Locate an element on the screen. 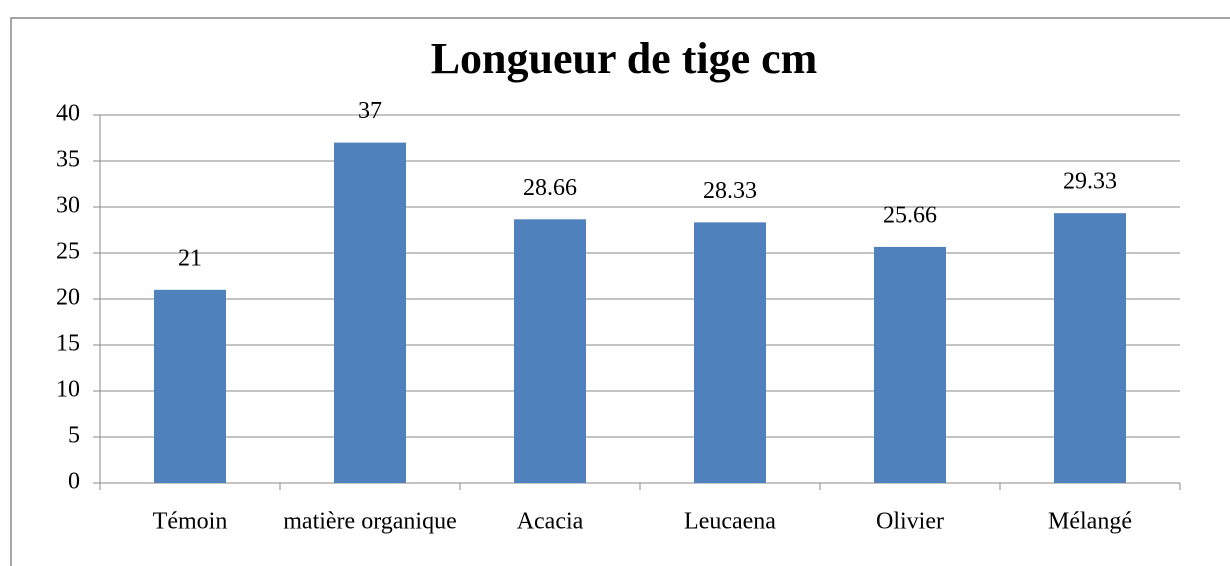  x-tick-label: matière organique is located at coordinates (369, 522).